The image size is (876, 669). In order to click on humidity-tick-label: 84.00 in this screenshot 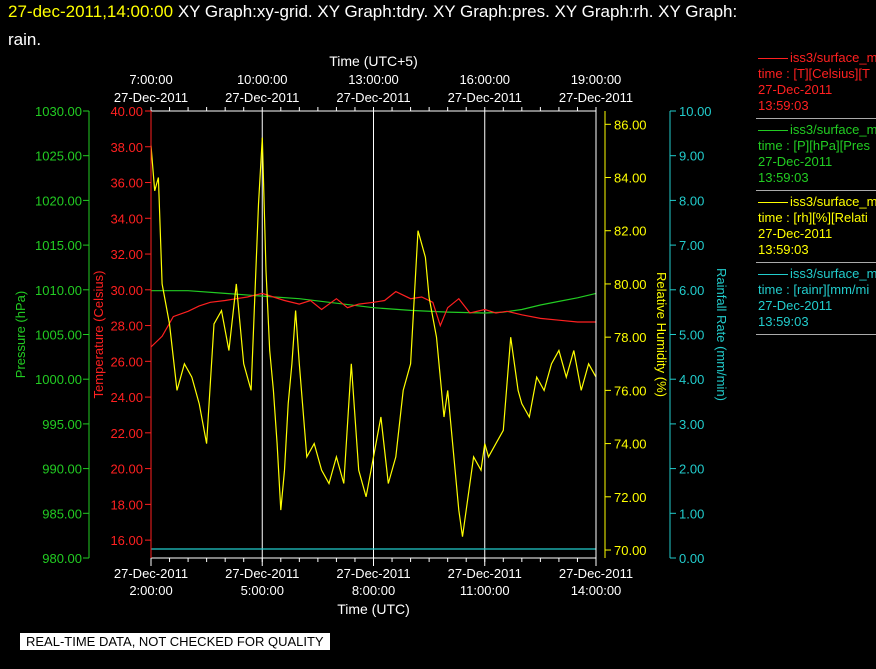, I will do `click(630, 178)`.